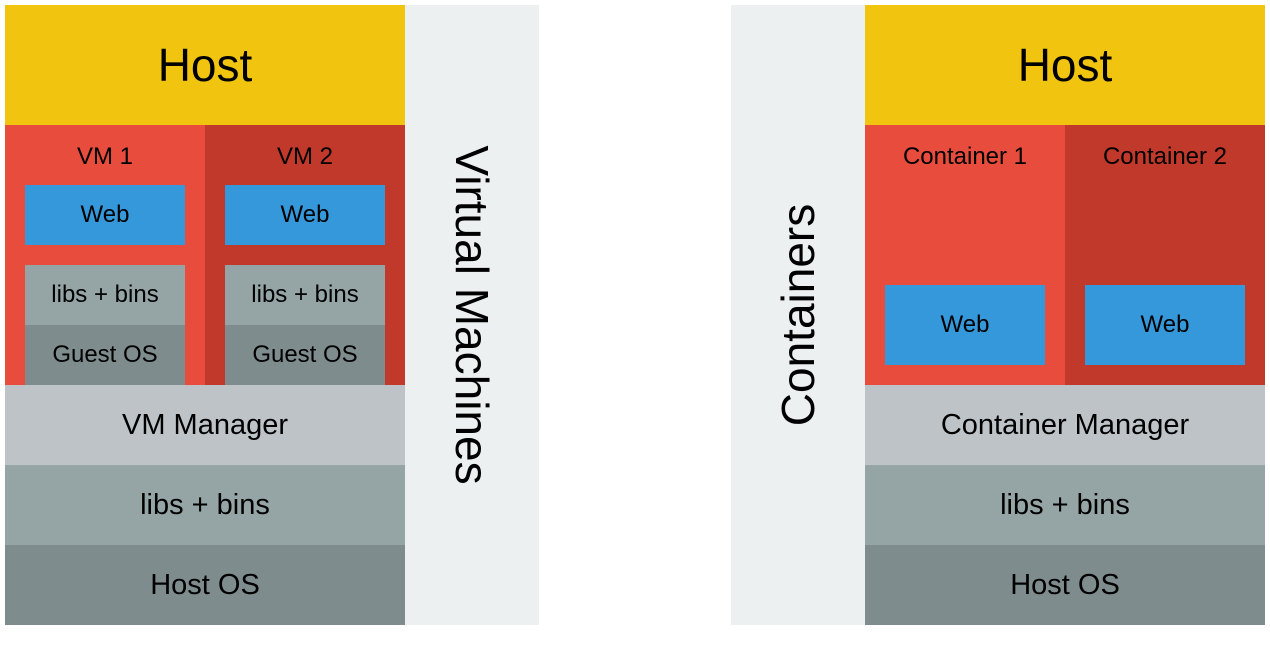 This screenshot has height=648, width=1270. I want to click on container1-web-label: Web, so click(965, 324).